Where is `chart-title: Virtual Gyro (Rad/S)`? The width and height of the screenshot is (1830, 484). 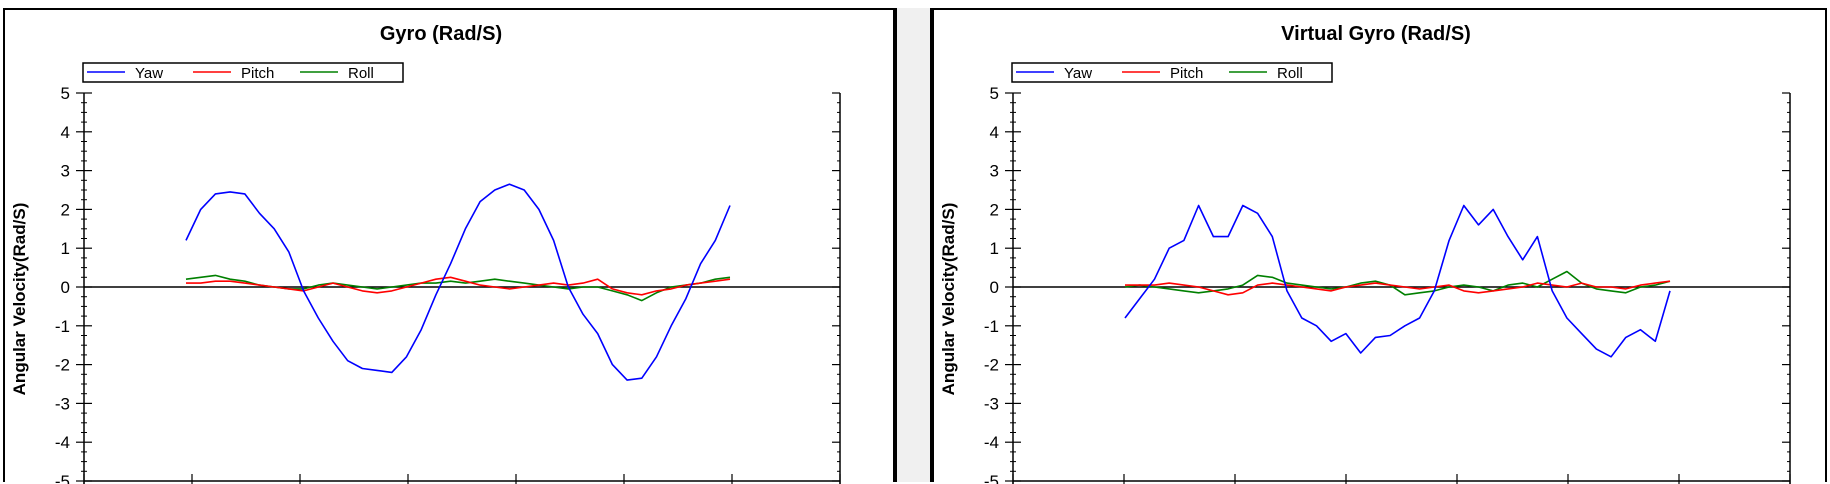
chart-title: Virtual Gyro (Rad/S) is located at coordinates (1376, 34).